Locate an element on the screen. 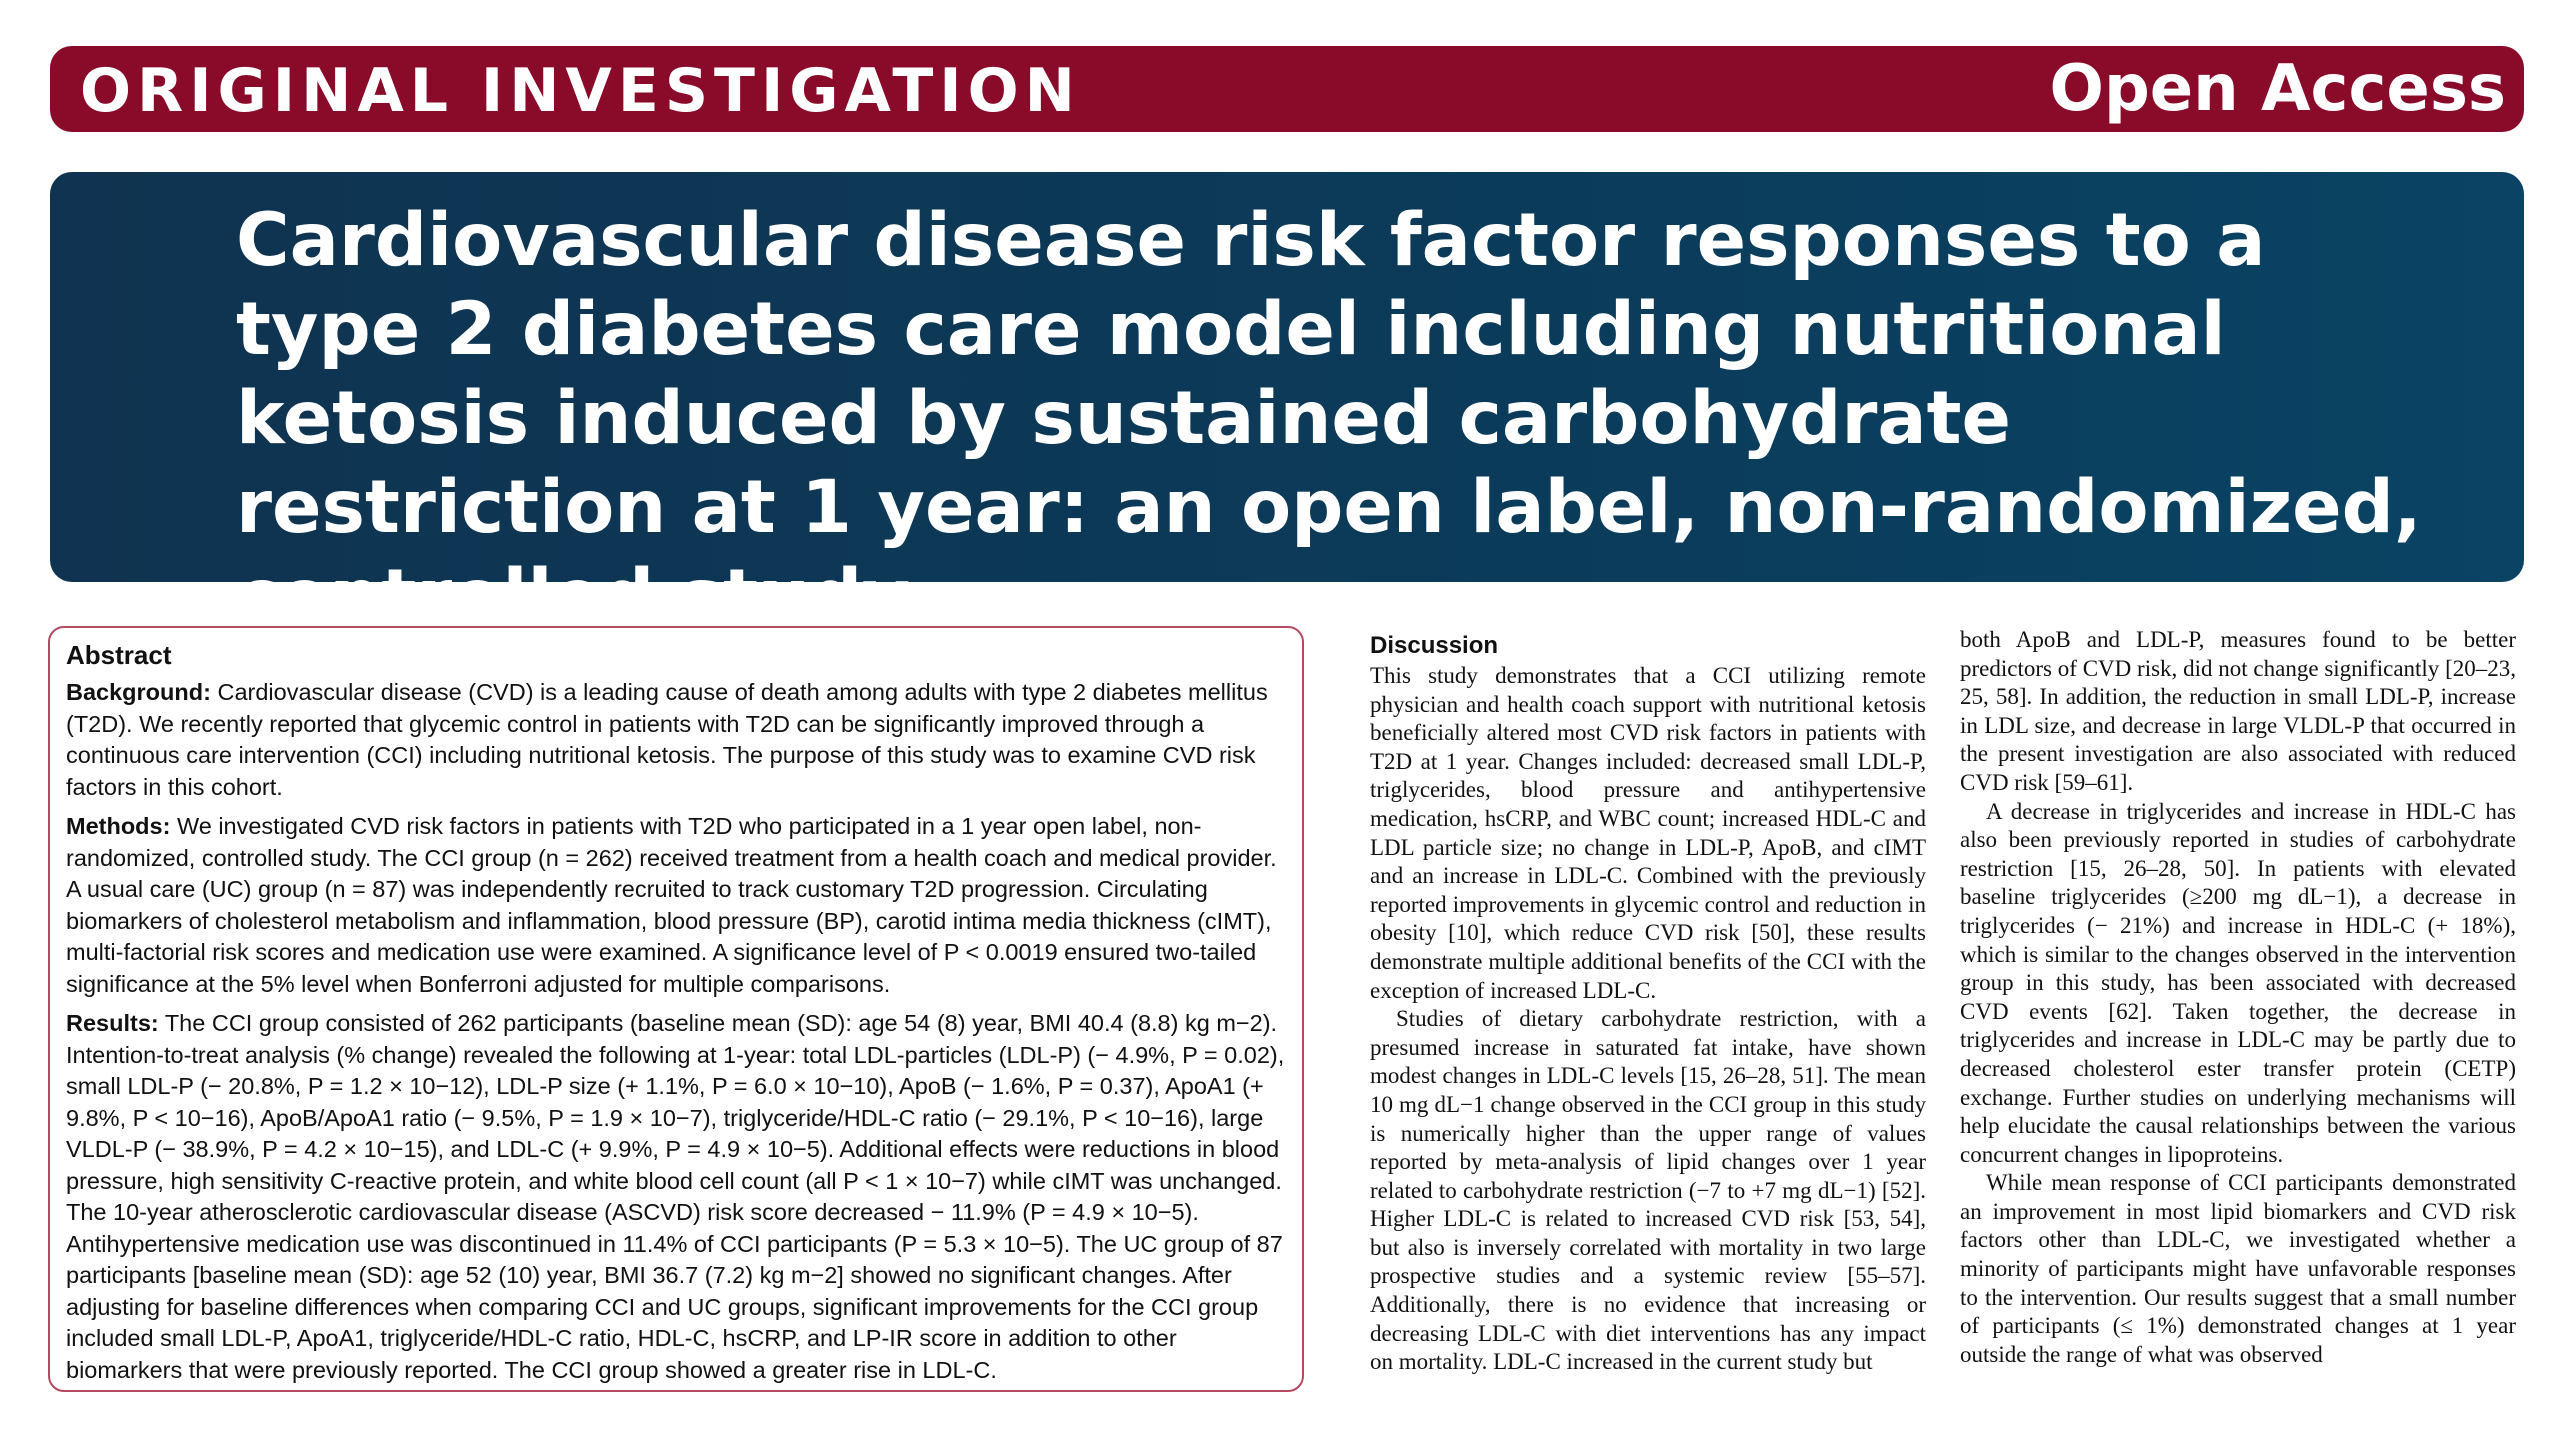 The height and width of the screenshot is (1440, 2560). discussion-heading: Discussion is located at coordinates (1434, 645).